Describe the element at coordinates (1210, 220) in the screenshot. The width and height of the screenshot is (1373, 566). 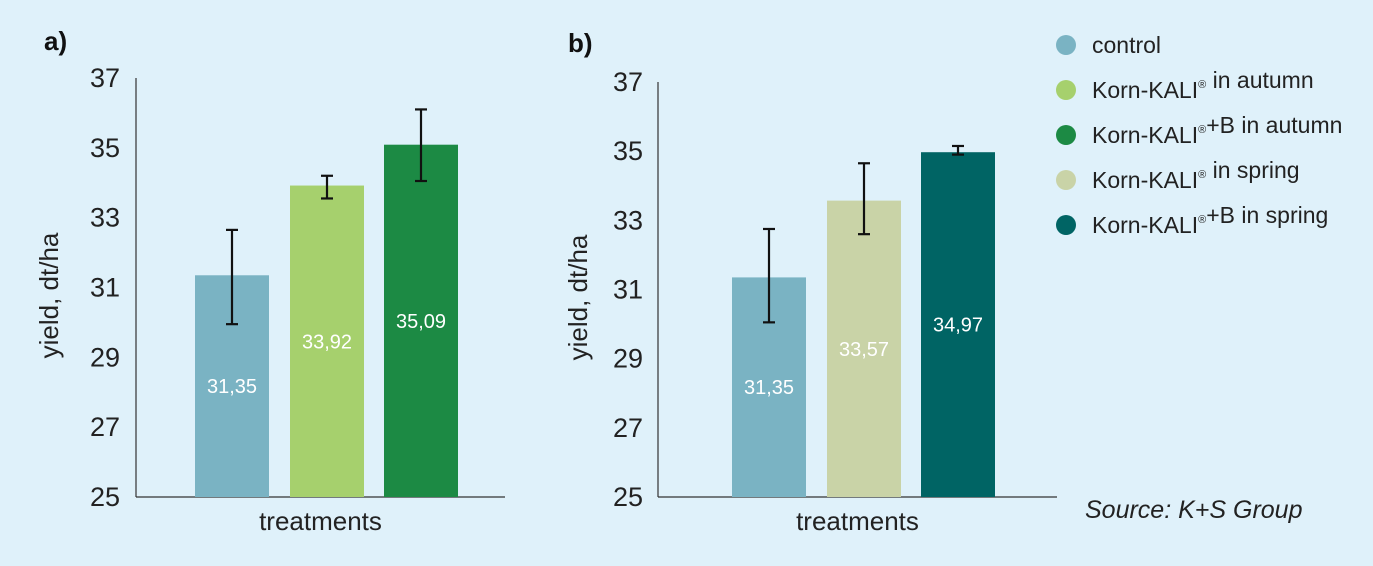
I see `legend-label: Korn-KALI®+B in spring` at that location.